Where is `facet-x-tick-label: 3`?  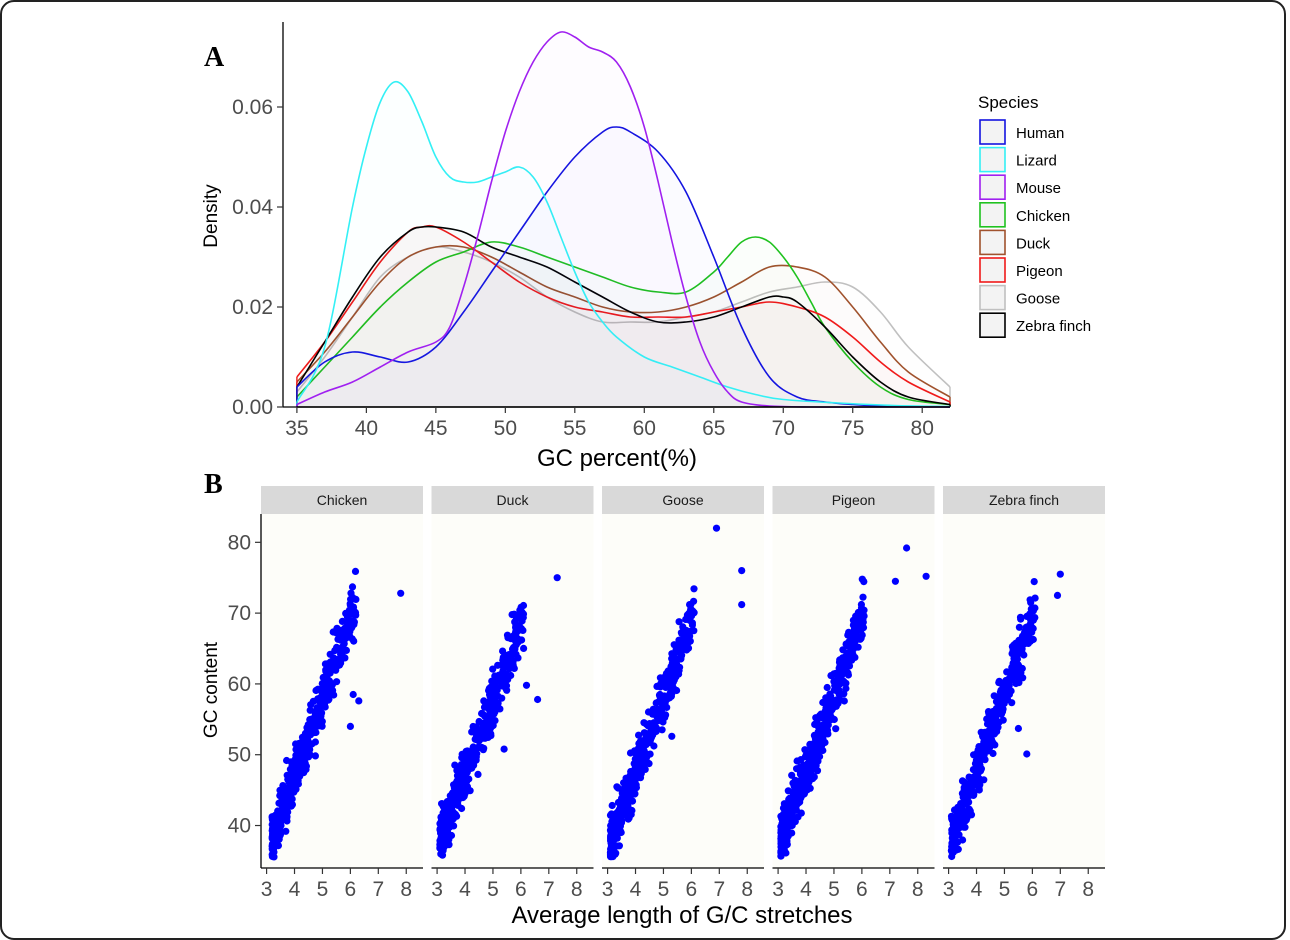
facet-x-tick-label: 3 is located at coordinates (437, 889).